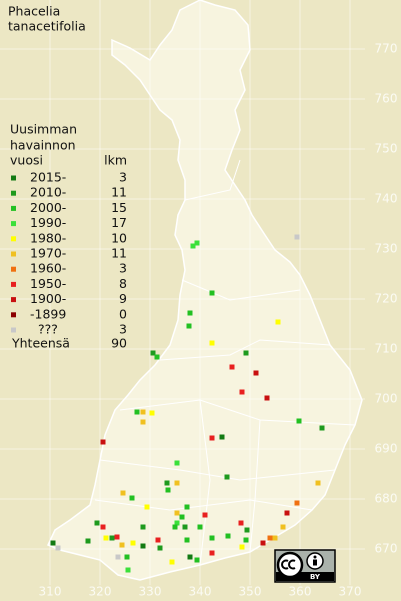 The image size is (401, 601). What do you see at coordinates (350, 592) in the screenshot?
I see `x-tick-label: 370` at bounding box center [350, 592].